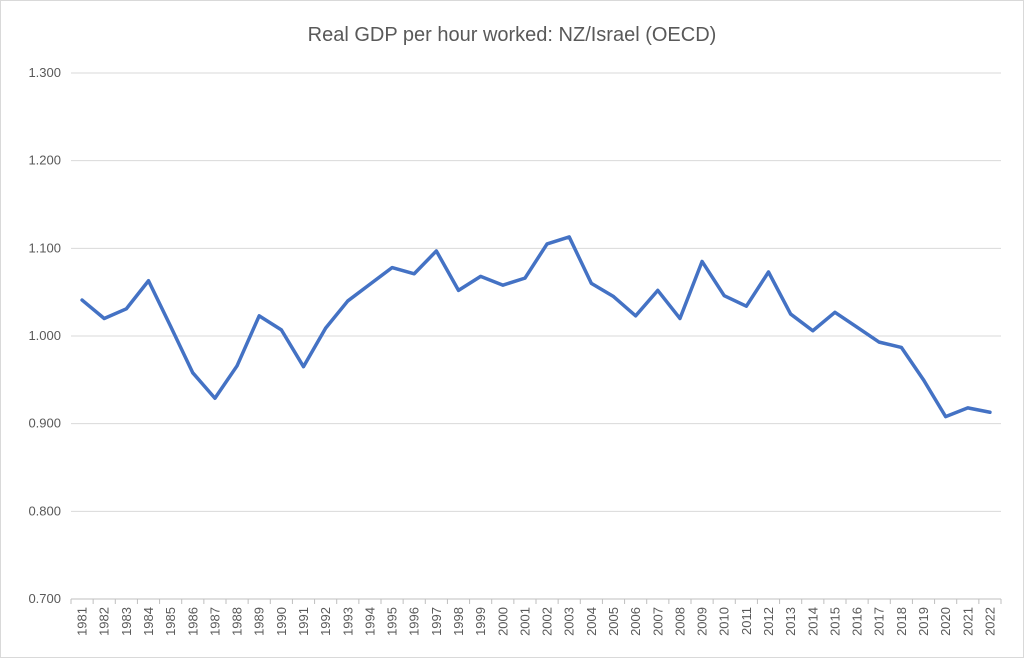 The width and height of the screenshot is (1024, 658). Describe the element at coordinates (44, 72) in the screenshot. I see `y-tick-label: 1.300` at that location.